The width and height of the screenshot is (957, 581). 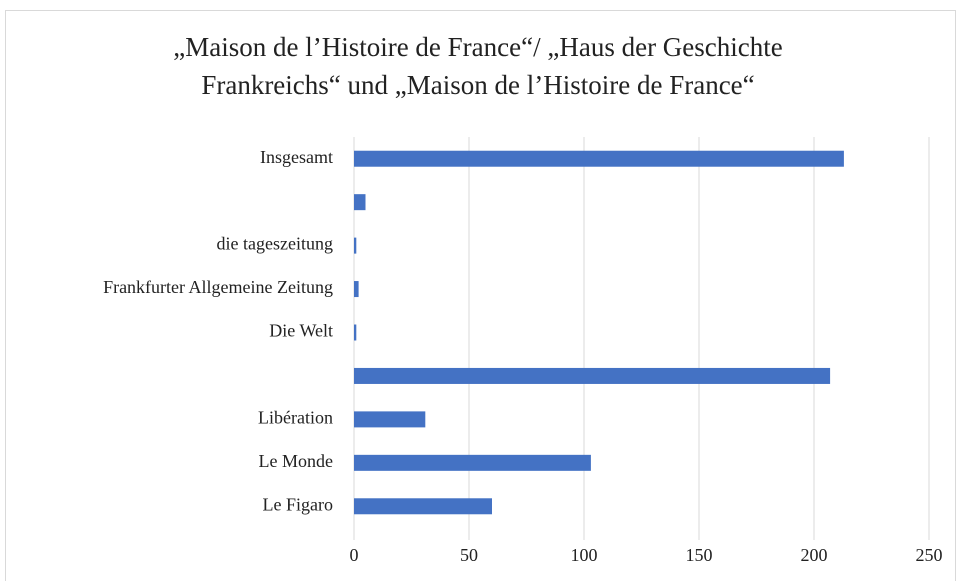 I want to click on y-tick-label: Insgesamt, so click(x=296, y=157).